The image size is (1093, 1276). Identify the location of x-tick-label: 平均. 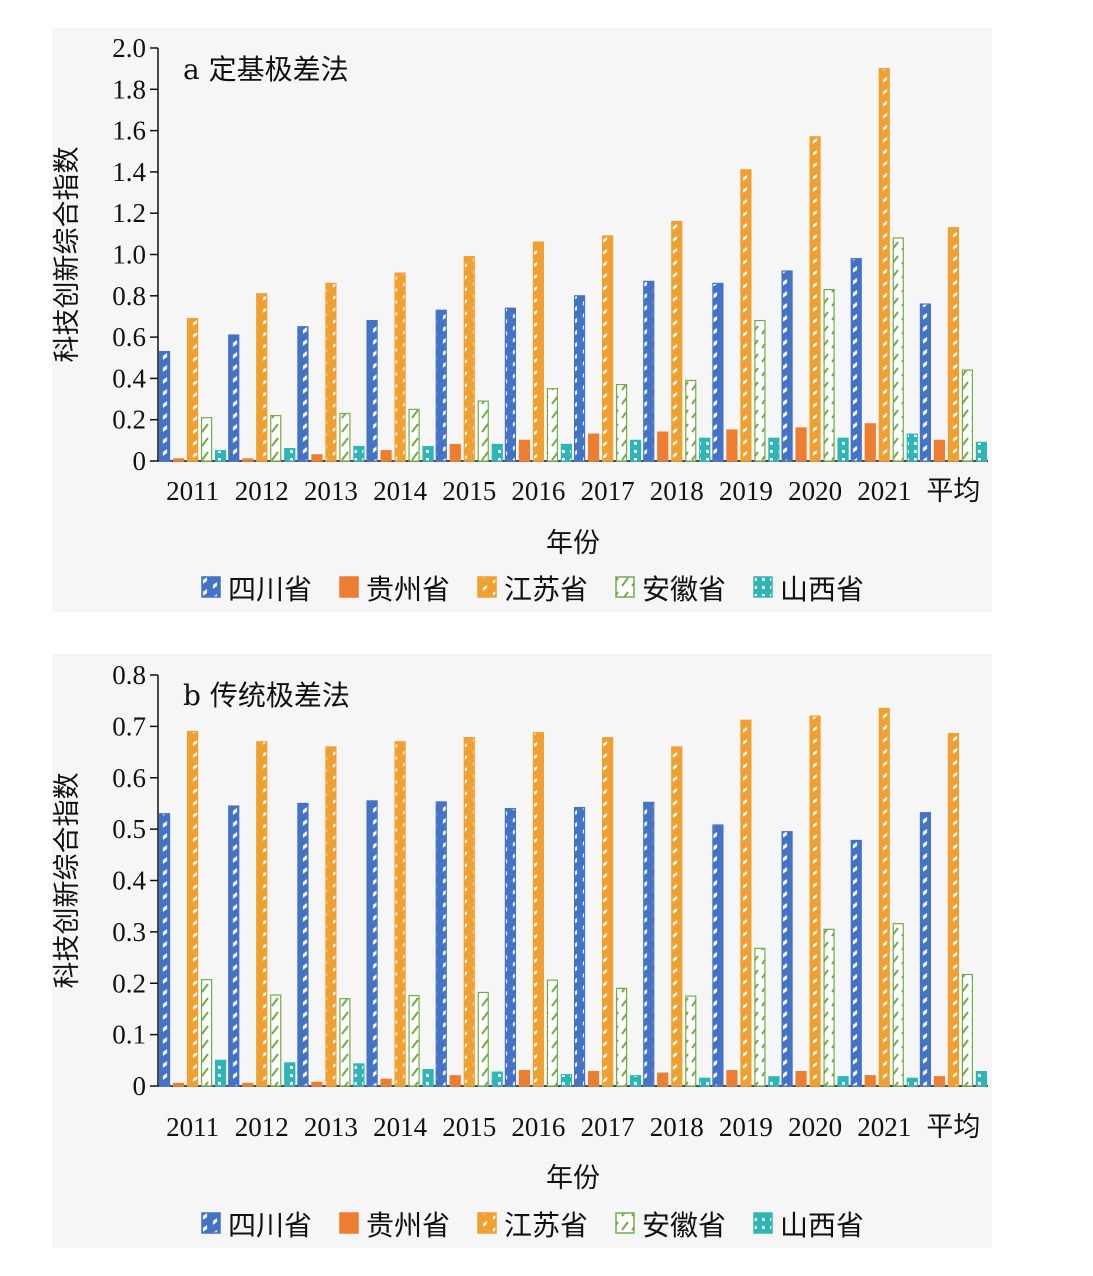
(953, 1127).